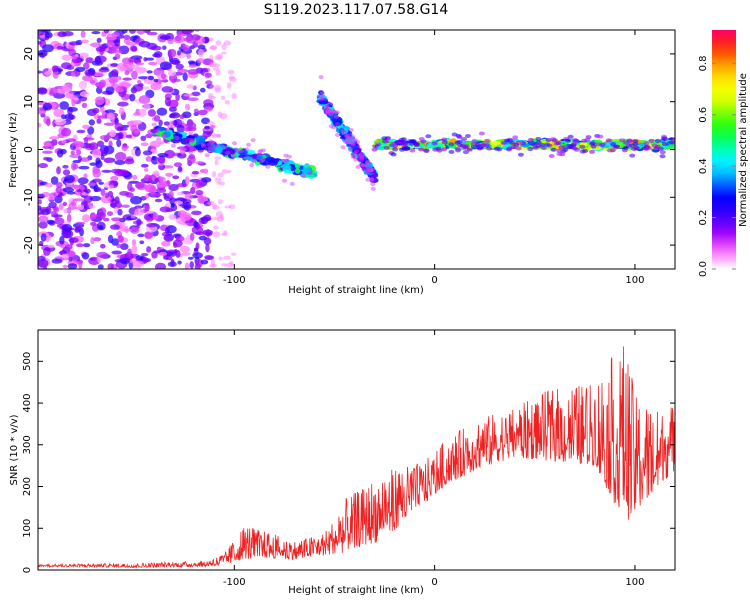  I want to click on snr-ytick-label: 200, so click(27, 486).